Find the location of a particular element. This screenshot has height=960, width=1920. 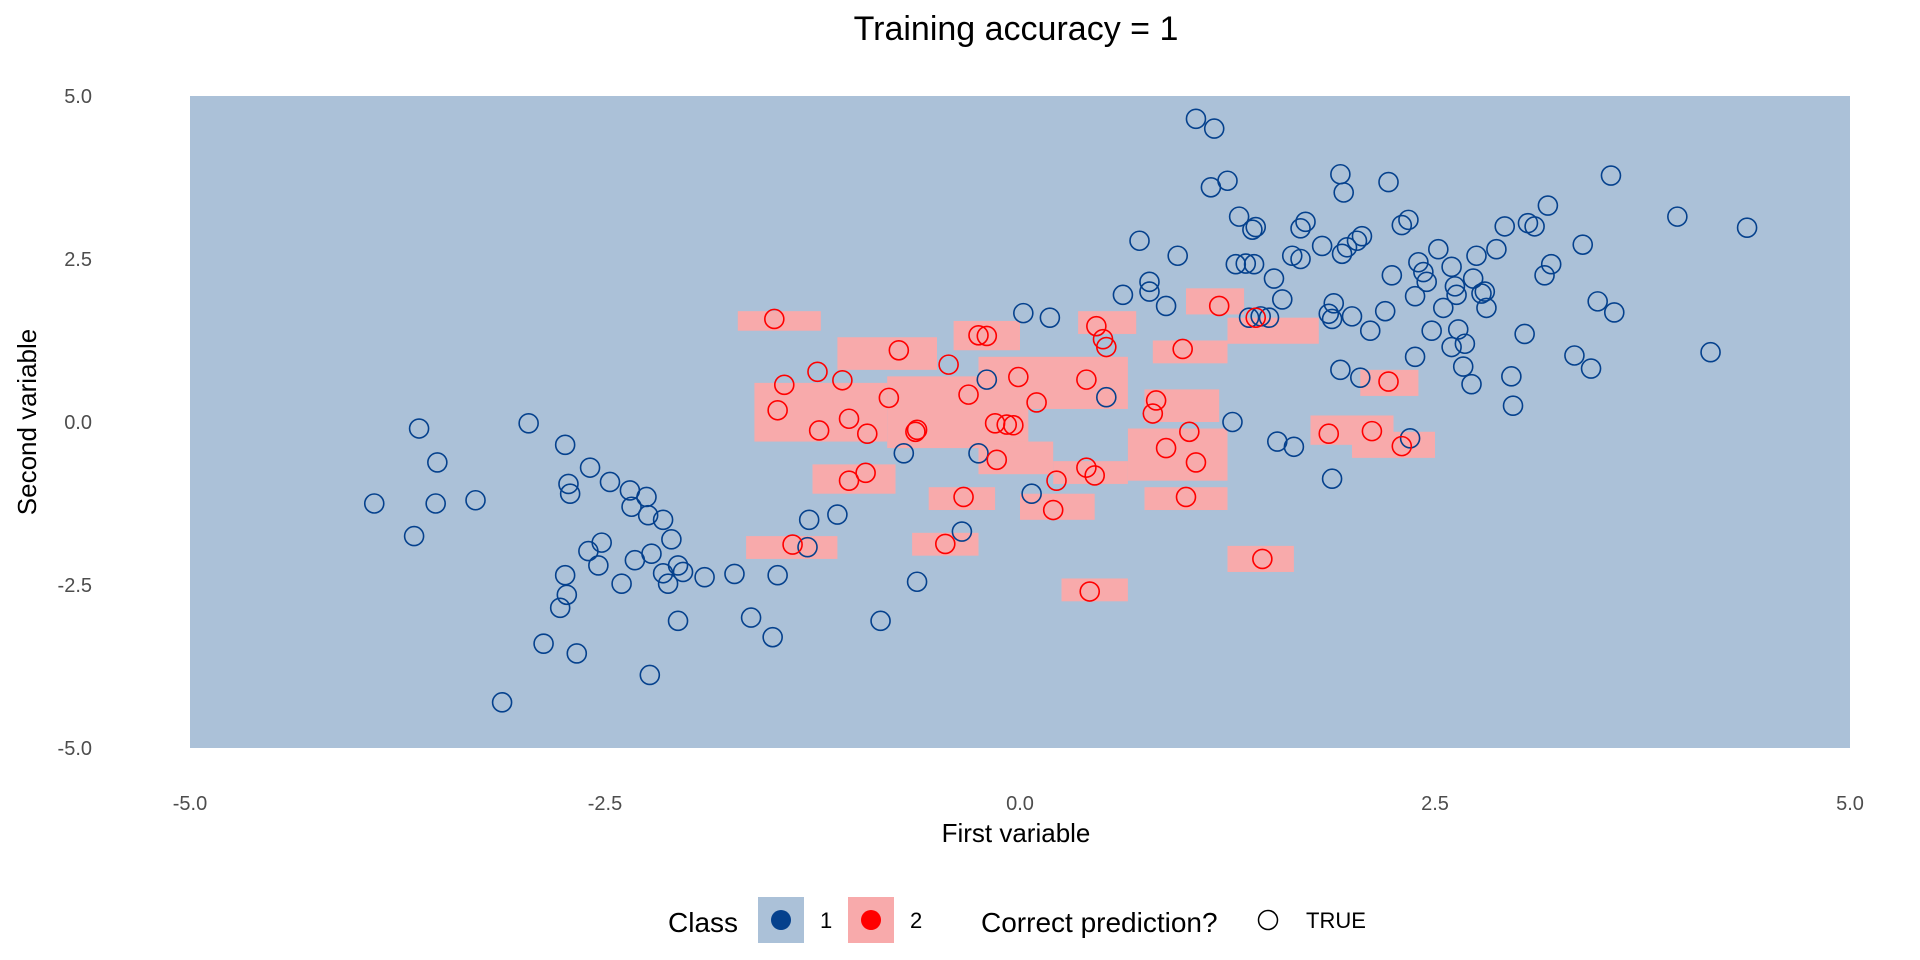

legend-correct-true-label: TRUE is located at coordinates (1336, 920).